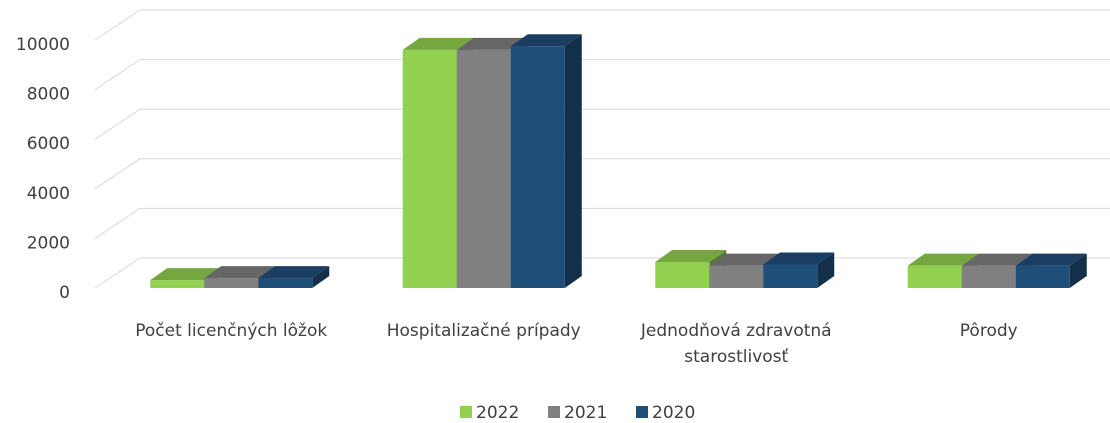 The height and width of the screenshot is (423, 1110). I want to click on y-tick-label: 0, so click(64, 293).